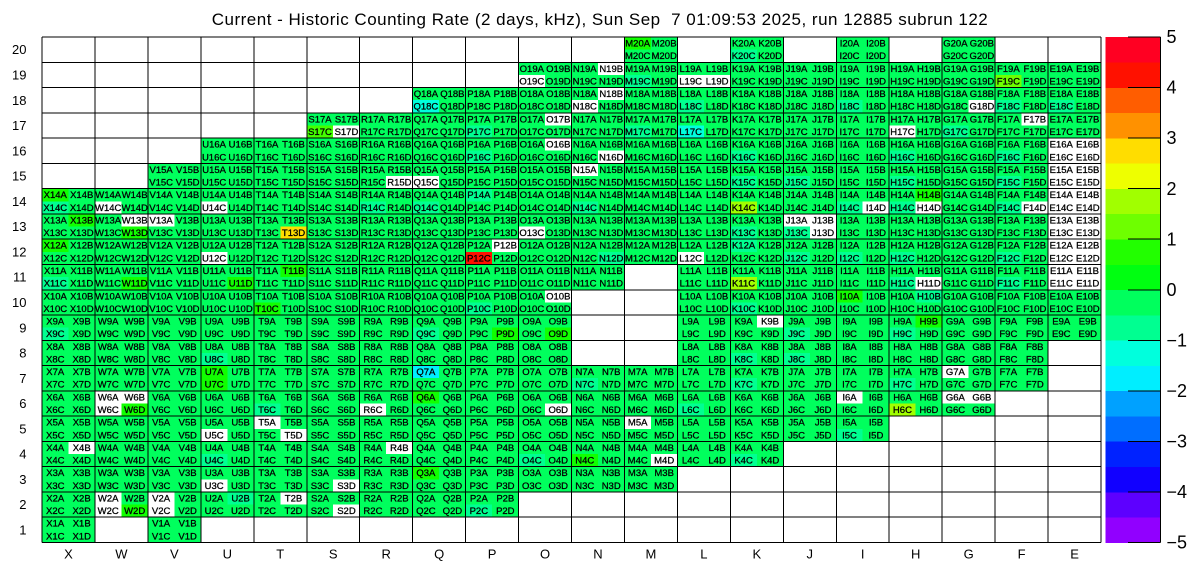 The width and height of the screenshot is (1196, 572). What do you see at coordinates (399, 208) in the screenshot?
I see `svg-text: R14D` at bounding box center [399, 208].